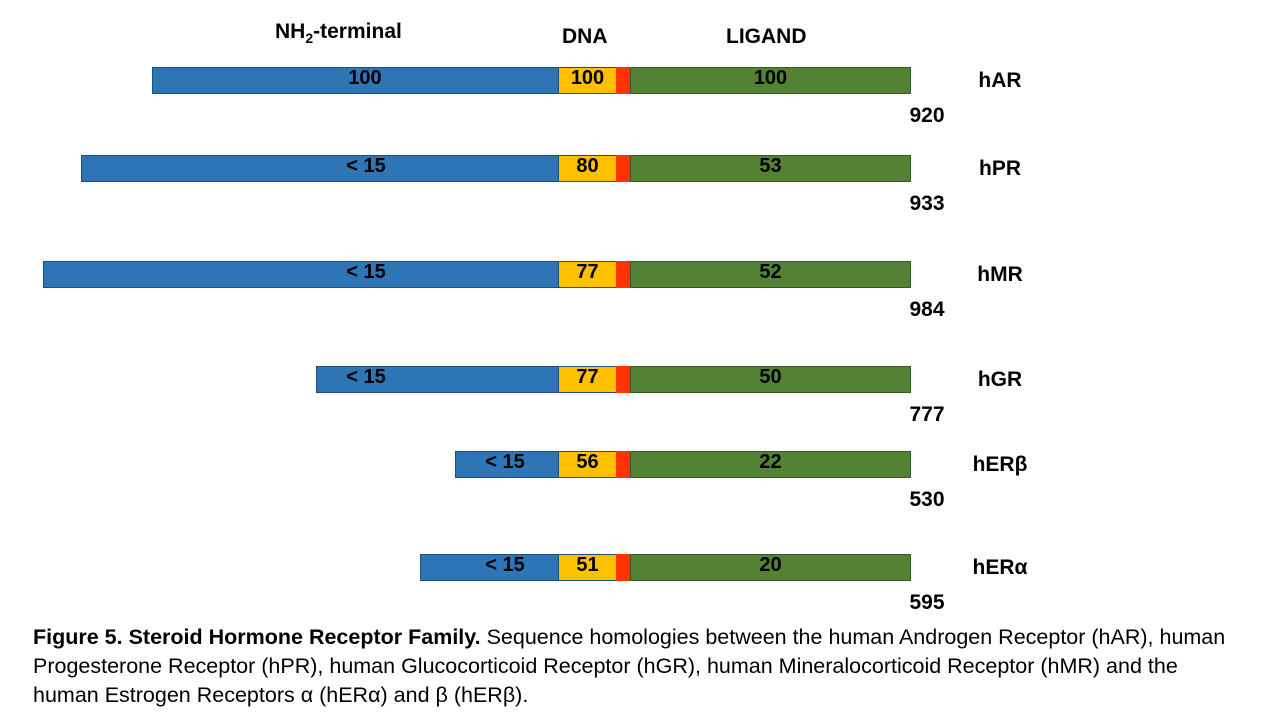 This screenshot has height=720, width=1280. I want to click on ligand-domain: 50, so click(770, 379).